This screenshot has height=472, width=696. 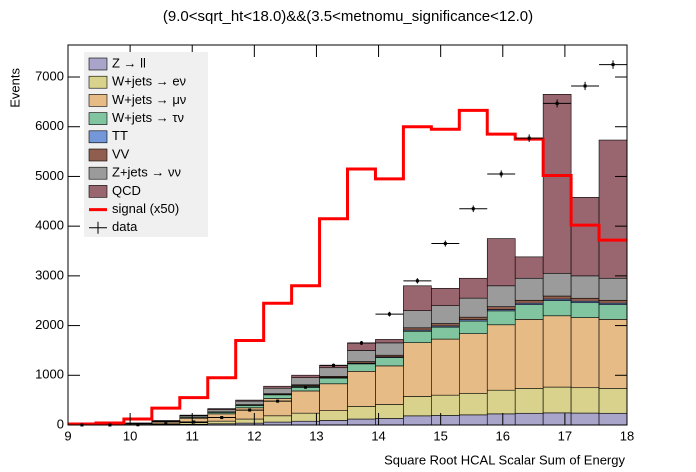 What do you see at coordinates (60, 423) in the screenshot?
I see `y-tick-label: 0` at bounding box center [60, 423].